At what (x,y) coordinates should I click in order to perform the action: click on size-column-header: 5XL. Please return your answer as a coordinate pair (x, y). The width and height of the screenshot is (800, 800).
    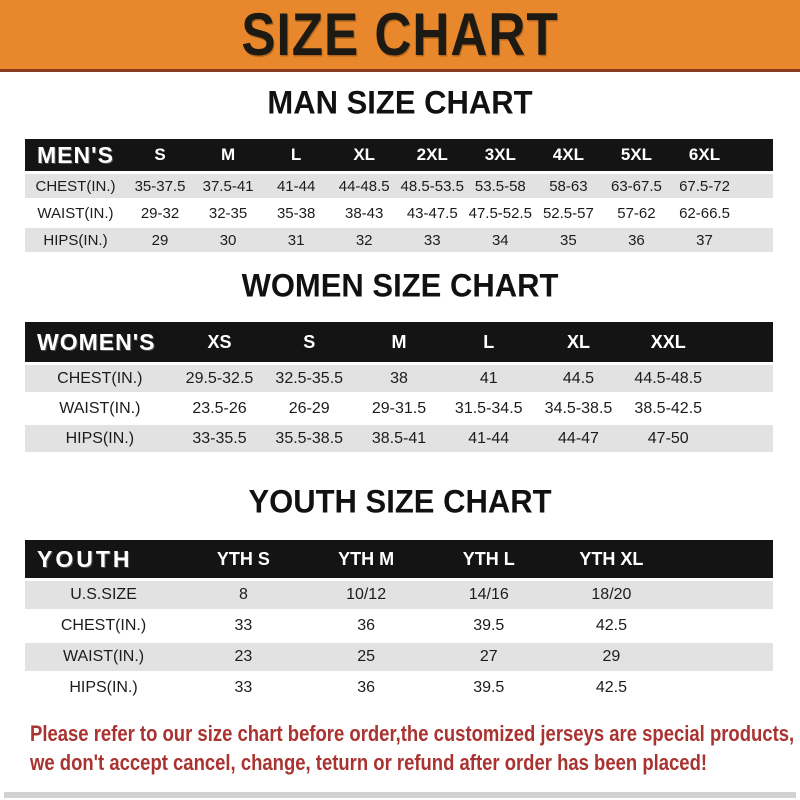
    Looking at the image, I should click on (636, 155).